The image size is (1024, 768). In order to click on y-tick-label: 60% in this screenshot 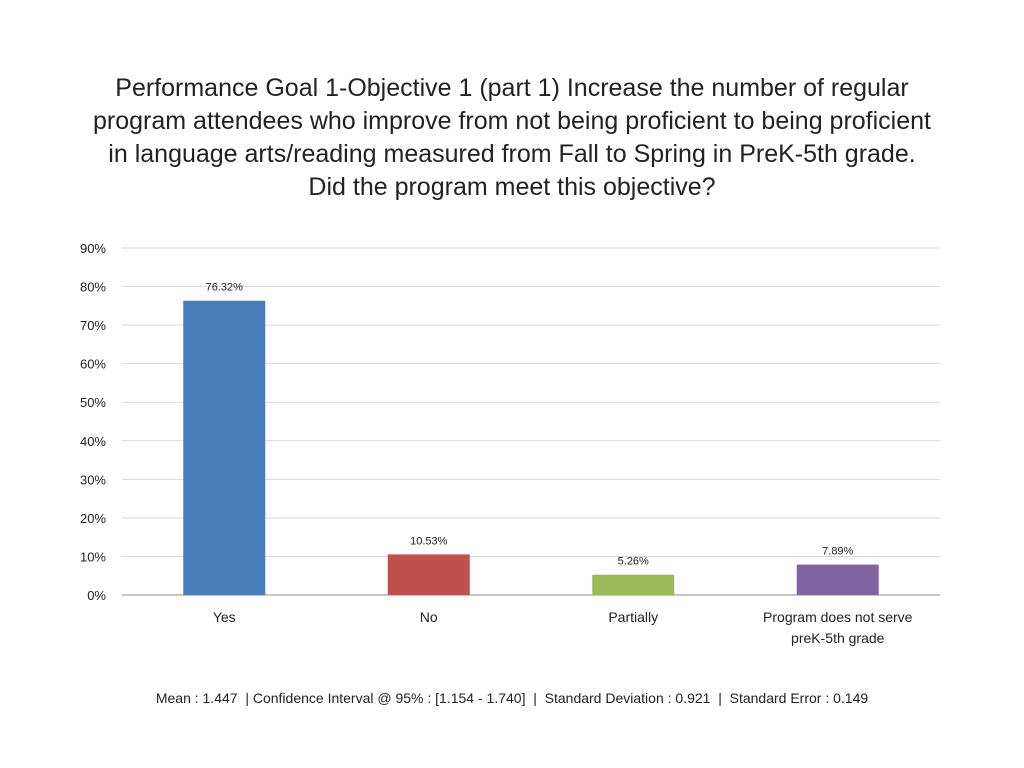, I will do `click(93, 364)`.